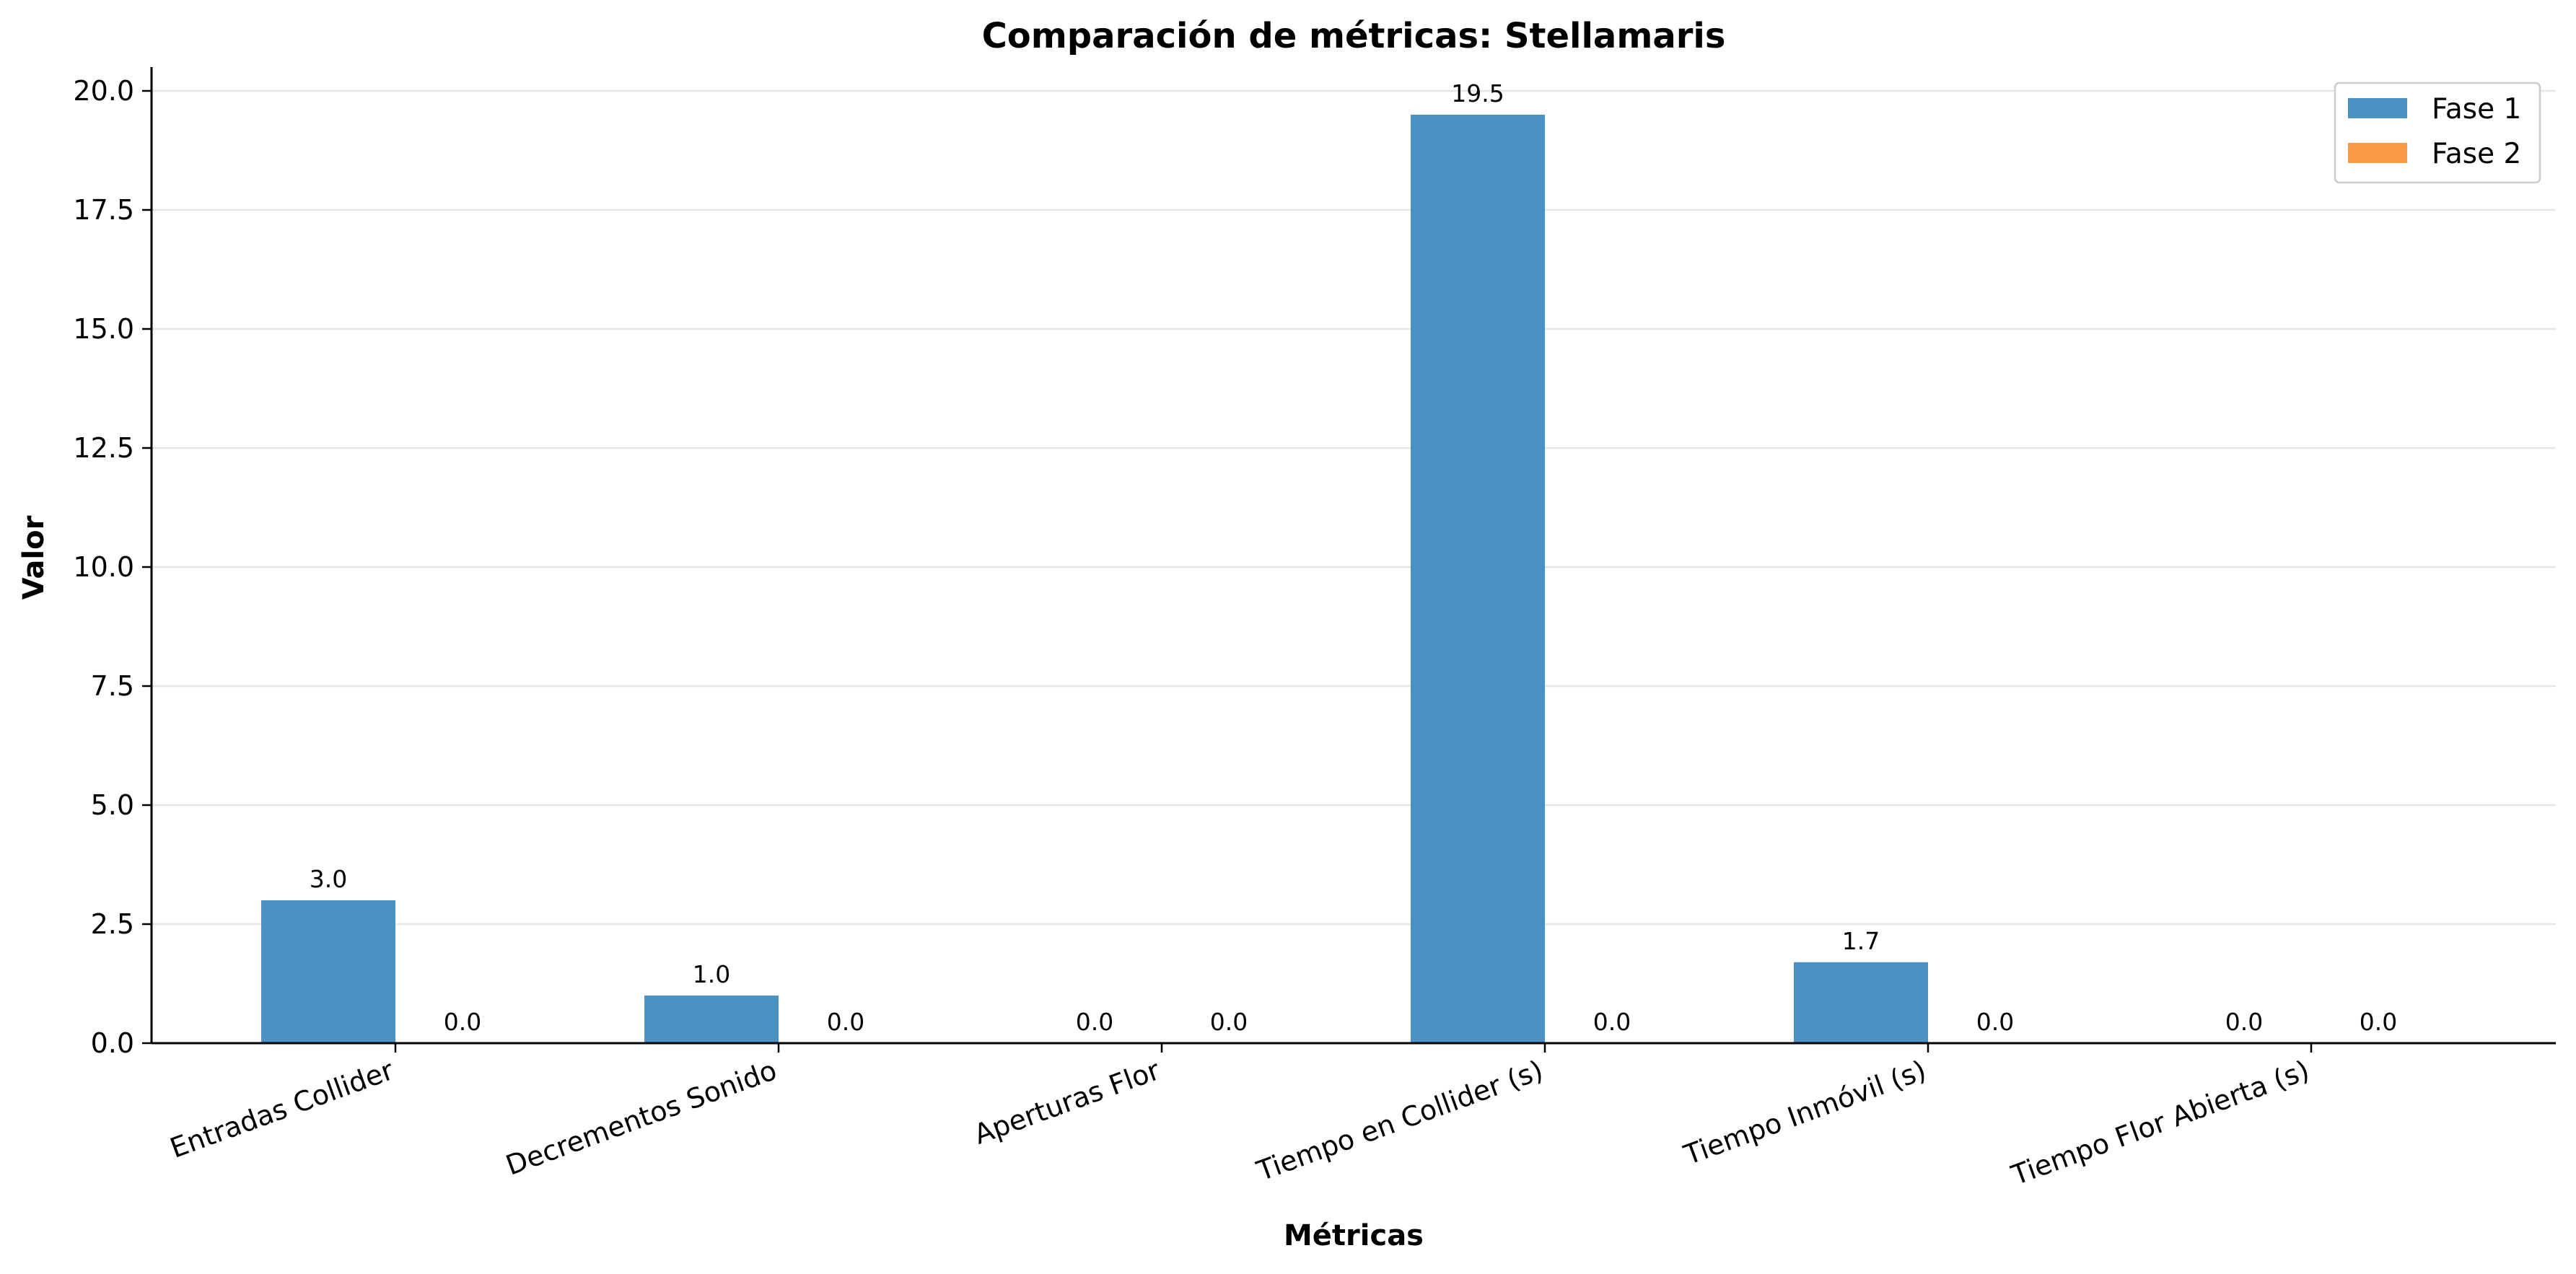 This screenshot has height=1274, width=2576. I want to click on y-tick-label: 7.5, so click(112, 686).